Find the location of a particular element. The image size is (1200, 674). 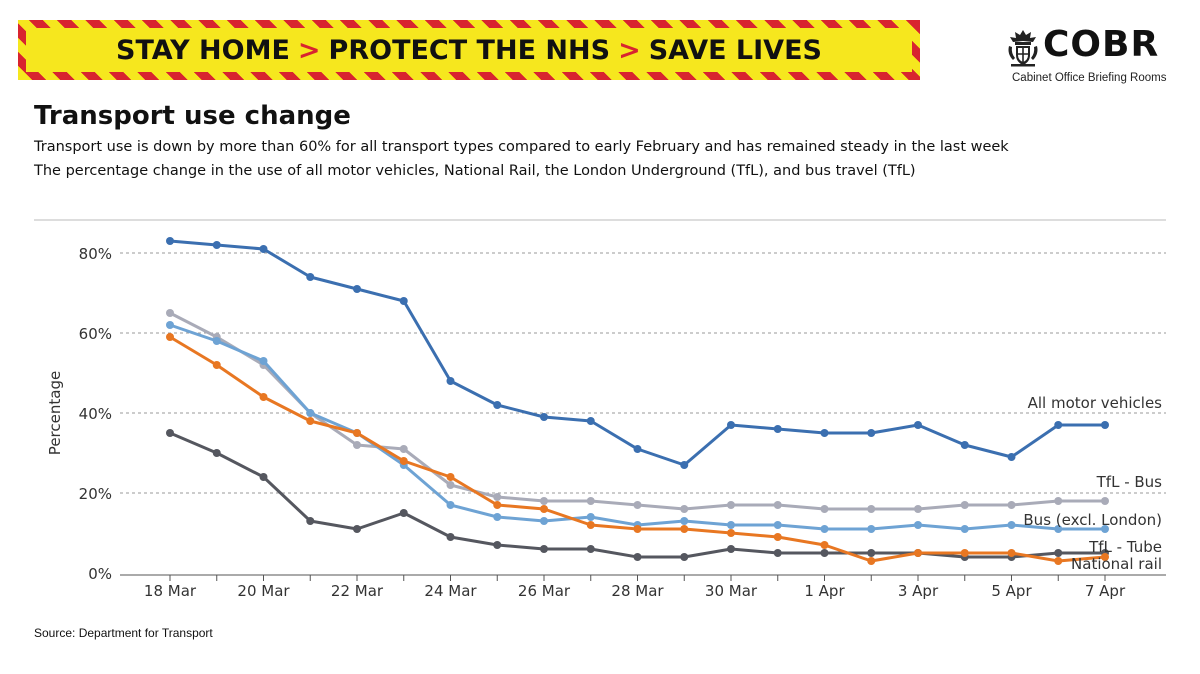

y-tick-label: 0% is located at coordinates (100, 574).